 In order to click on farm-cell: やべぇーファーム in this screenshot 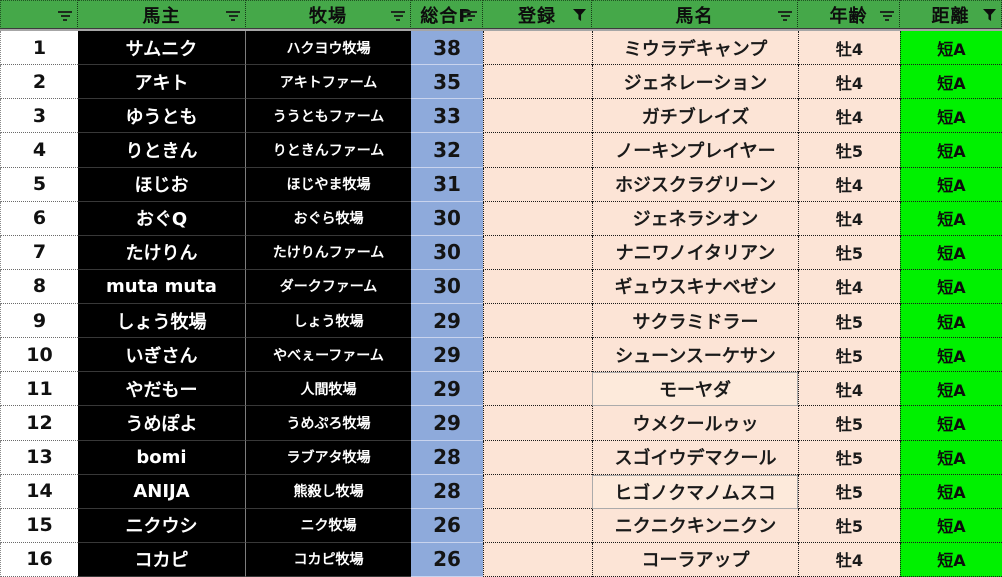, I will do `click(328, 355)`.